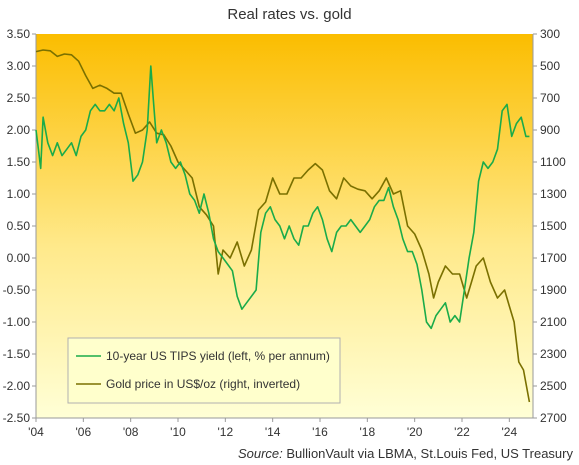 The height and width of the screenshot is (465, 579). I want to click on y-left-tick-label: 2.00, so click(19, 130).